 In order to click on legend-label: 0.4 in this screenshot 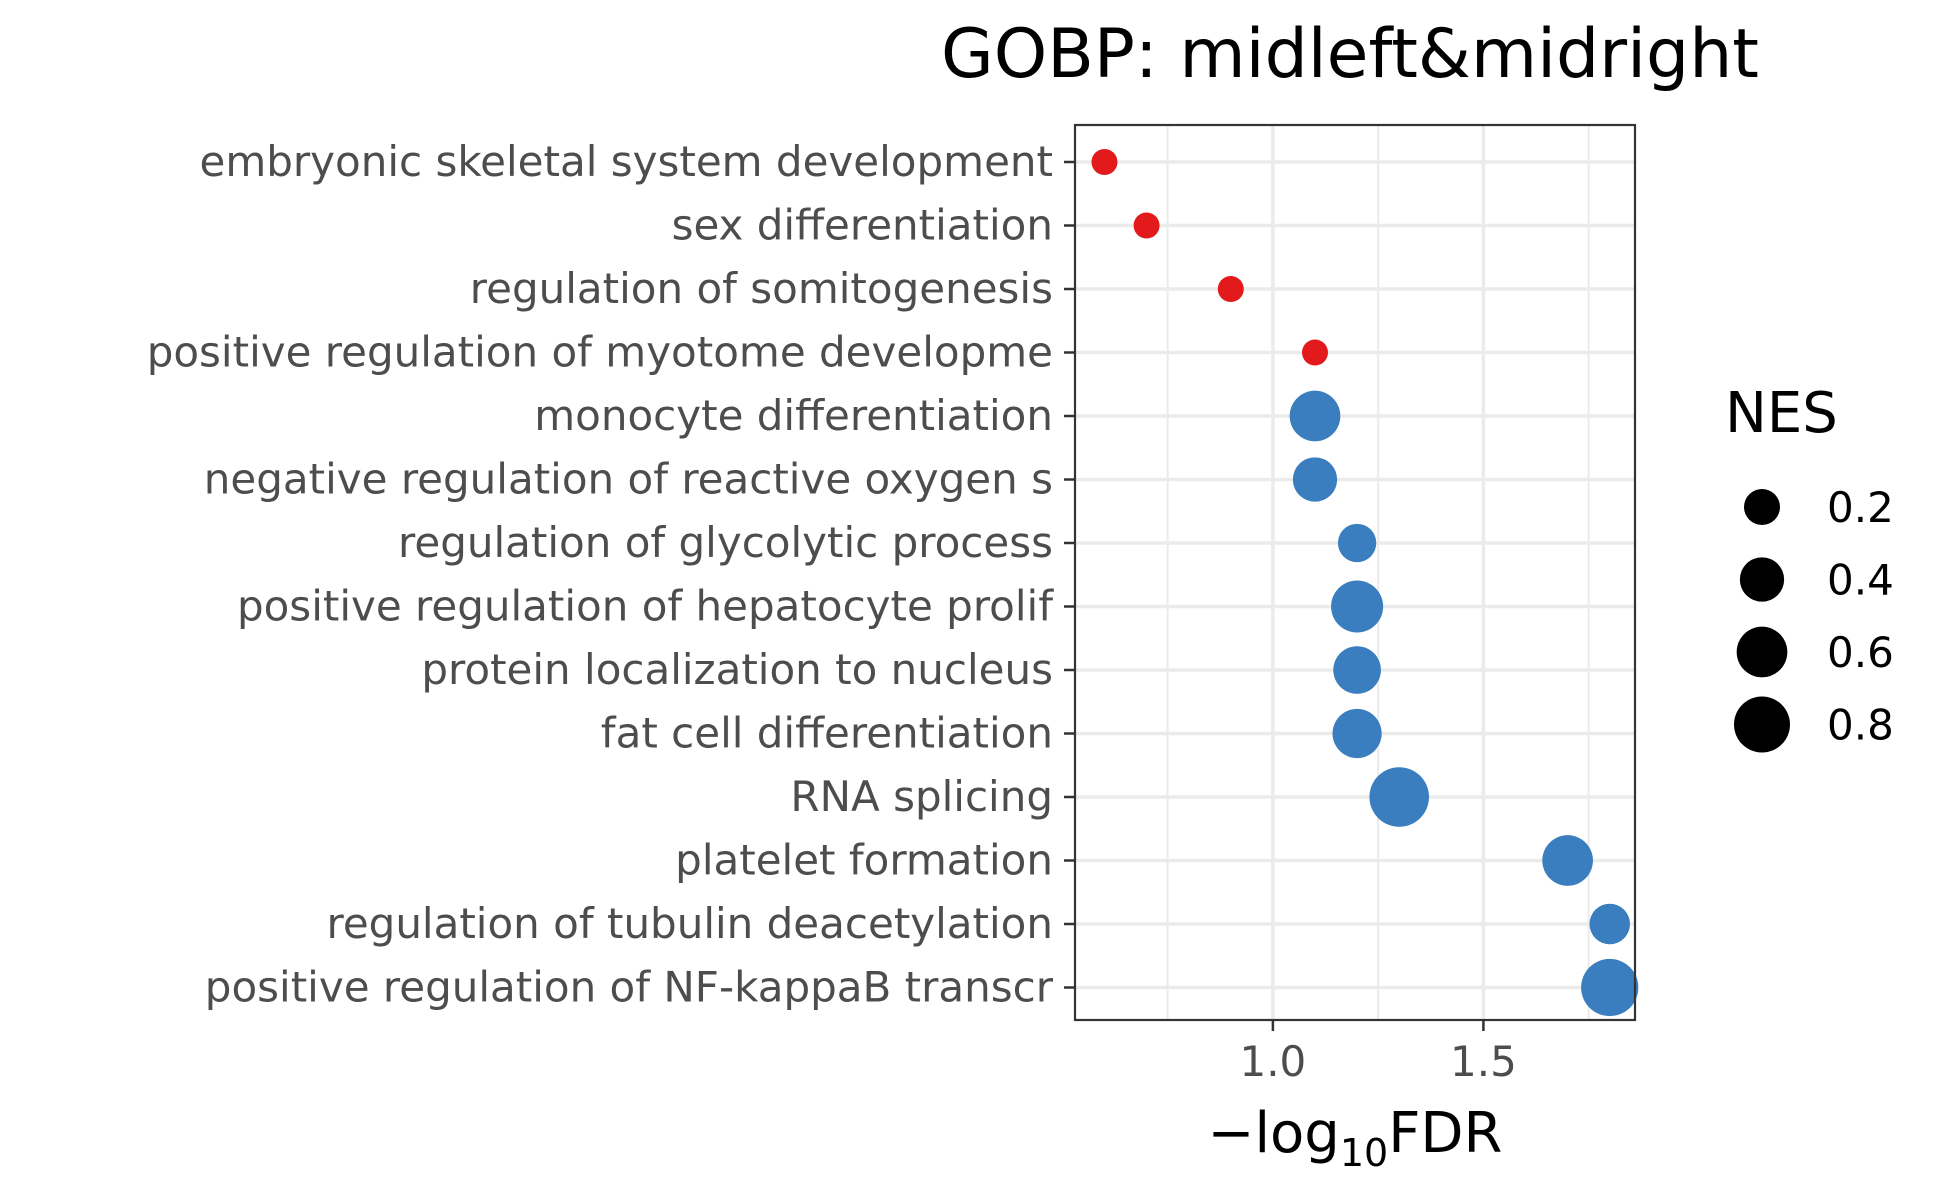, I will do `click(1860, 580)`.